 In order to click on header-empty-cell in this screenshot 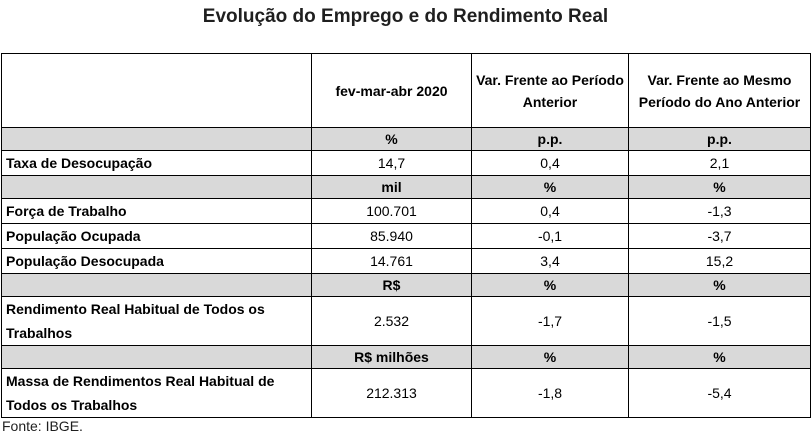, I will do `click(156, 90)`.